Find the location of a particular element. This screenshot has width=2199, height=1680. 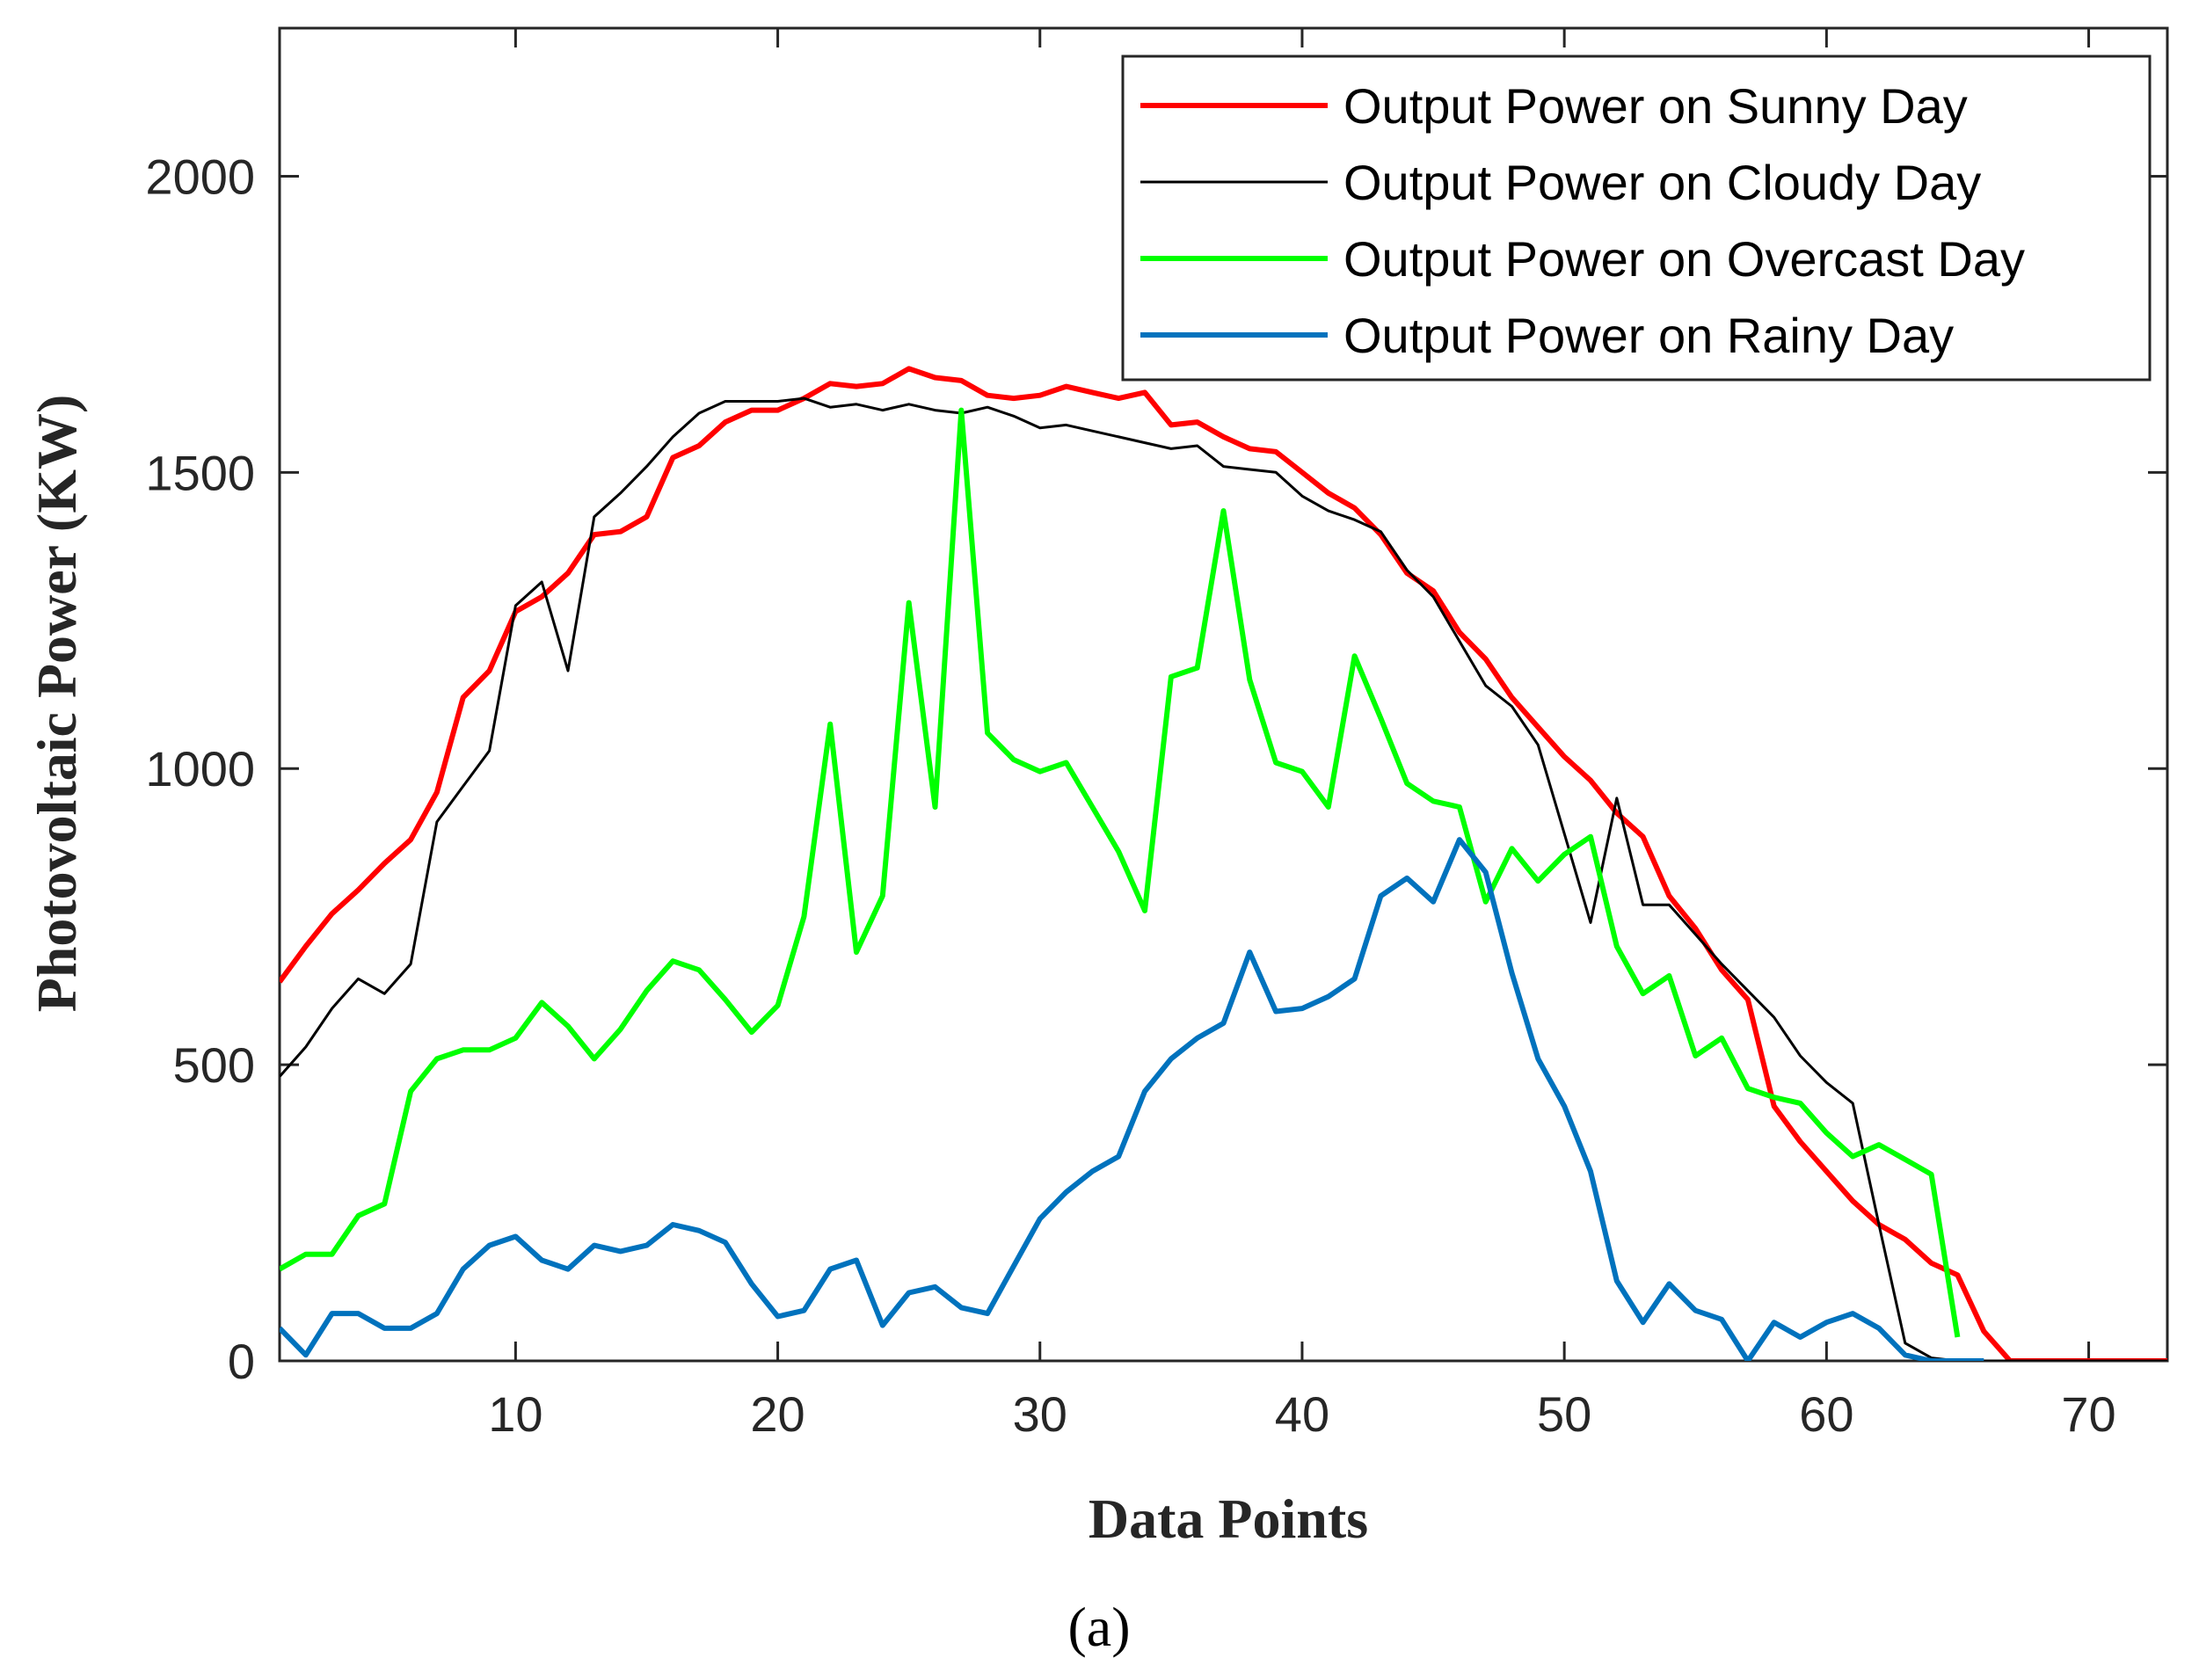

x-tick-label: 50 is located at coordinates (1564, 1414).